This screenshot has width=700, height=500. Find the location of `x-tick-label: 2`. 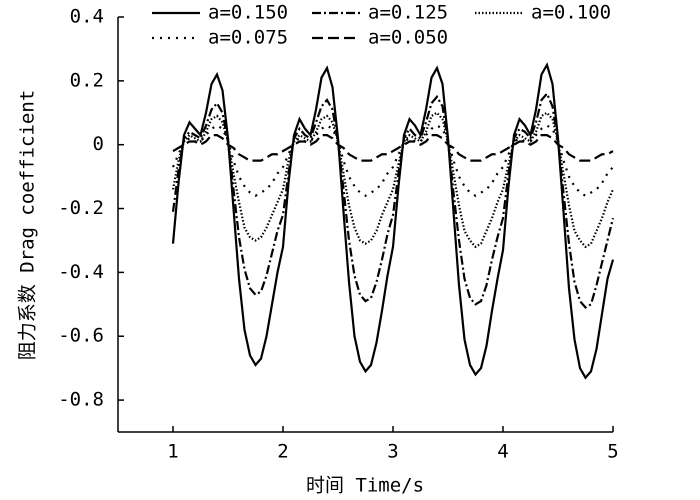

x-tick-label: 2 is located at coordinates (282, 452).